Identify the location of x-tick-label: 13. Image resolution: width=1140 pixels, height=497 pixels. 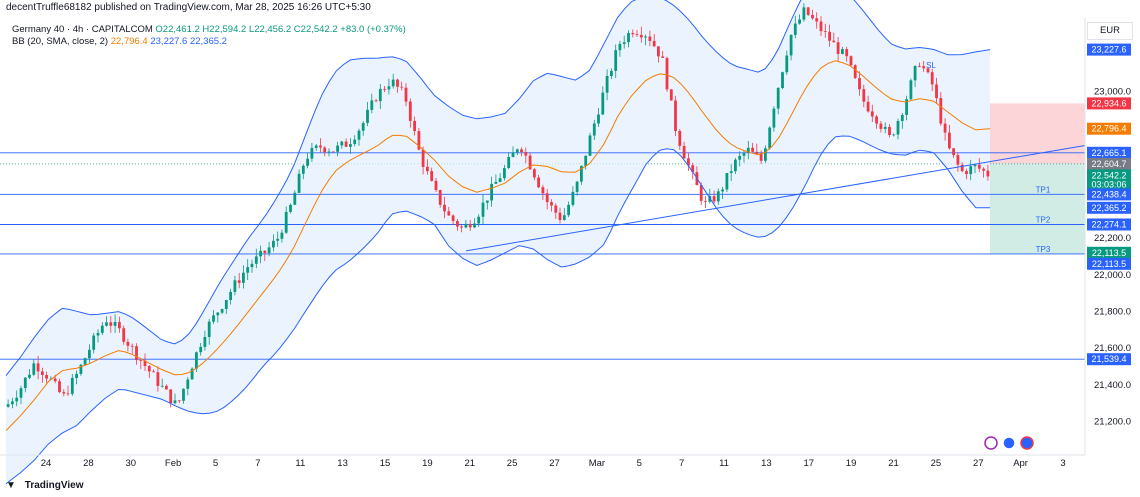
(766, 463).